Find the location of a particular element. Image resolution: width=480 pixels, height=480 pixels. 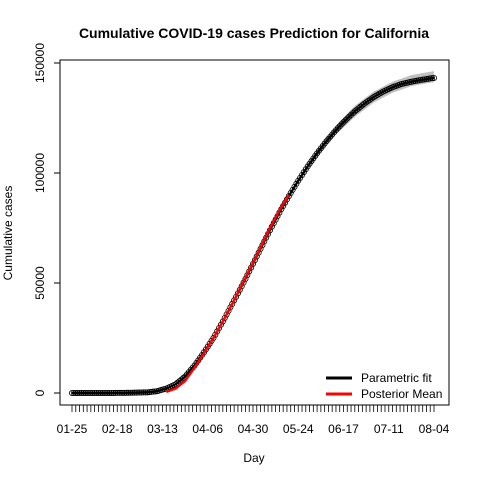

x-tick-label: 05-24 is located at coordinates (298, 429).